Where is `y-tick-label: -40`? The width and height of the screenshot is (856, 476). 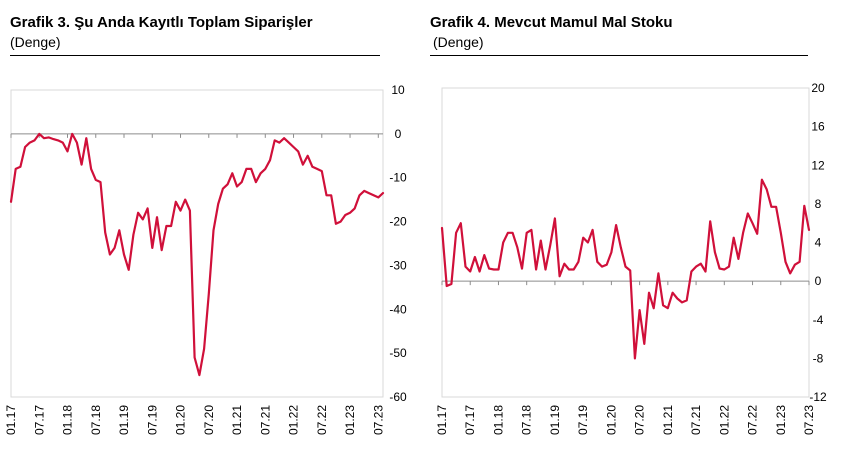 y-tick-label: -40 is located at coordinates (398, 309).